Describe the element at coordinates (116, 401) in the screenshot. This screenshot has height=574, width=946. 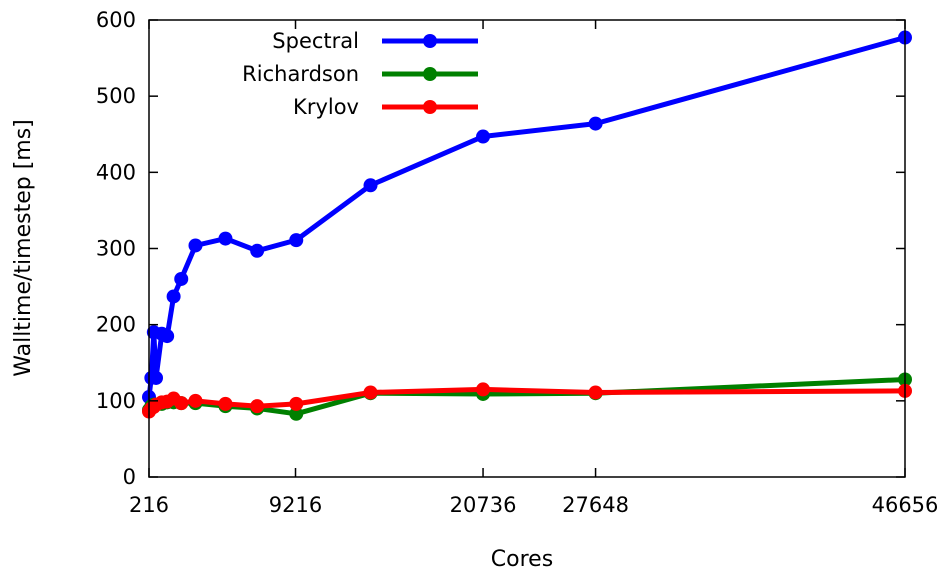
I see `y-tick-label-1: 100` at that location.